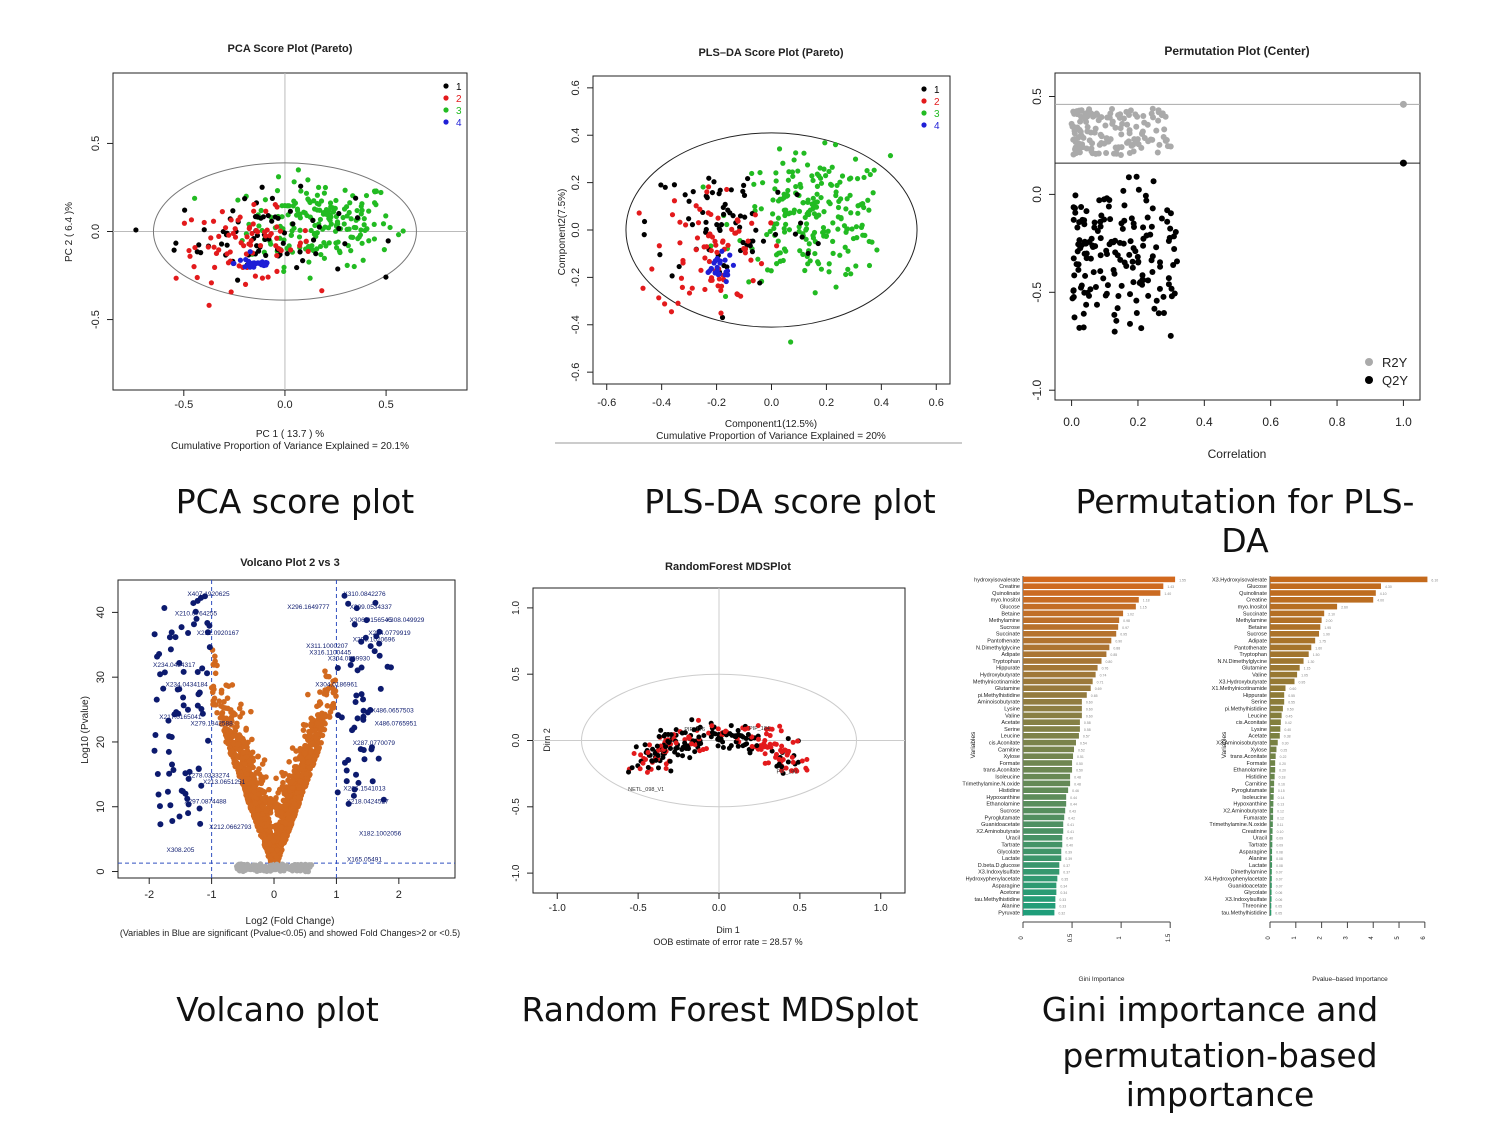  I want to click on pca-y-tick-label: 0.5, so click(96, 143).